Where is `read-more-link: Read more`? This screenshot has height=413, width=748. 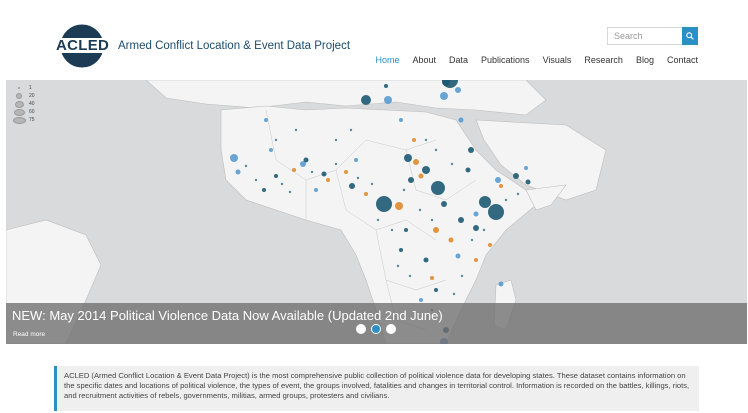
read-more-link: Read more is located at coordinates (29, 334).